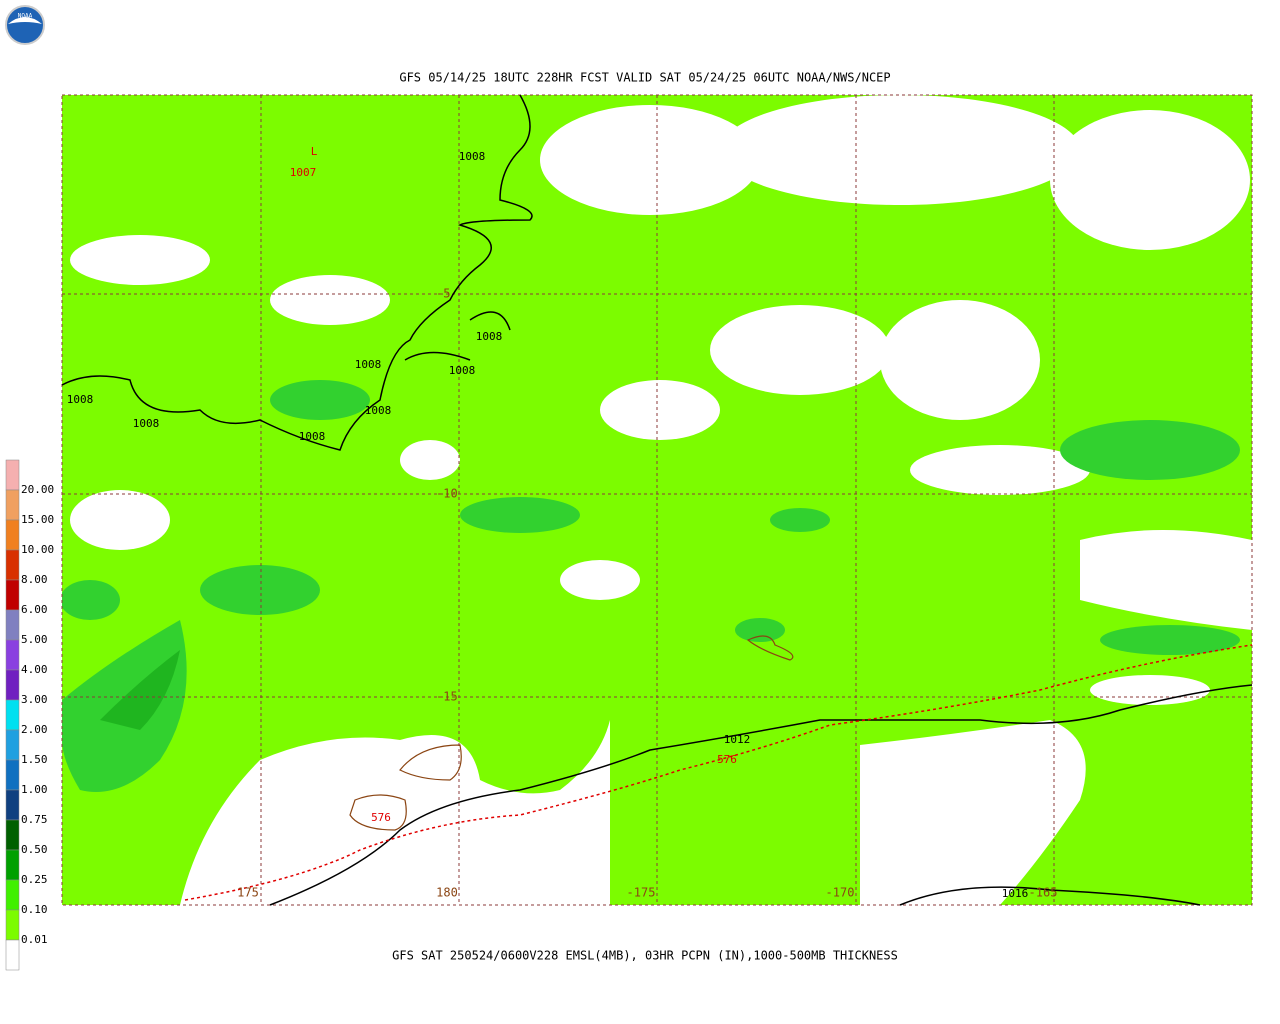 The width and height of the screenshot is (1280, 1024). Describe the element at coordinates (34, 849) in the screenshot. I see `legend-label: 0.50` at that location.